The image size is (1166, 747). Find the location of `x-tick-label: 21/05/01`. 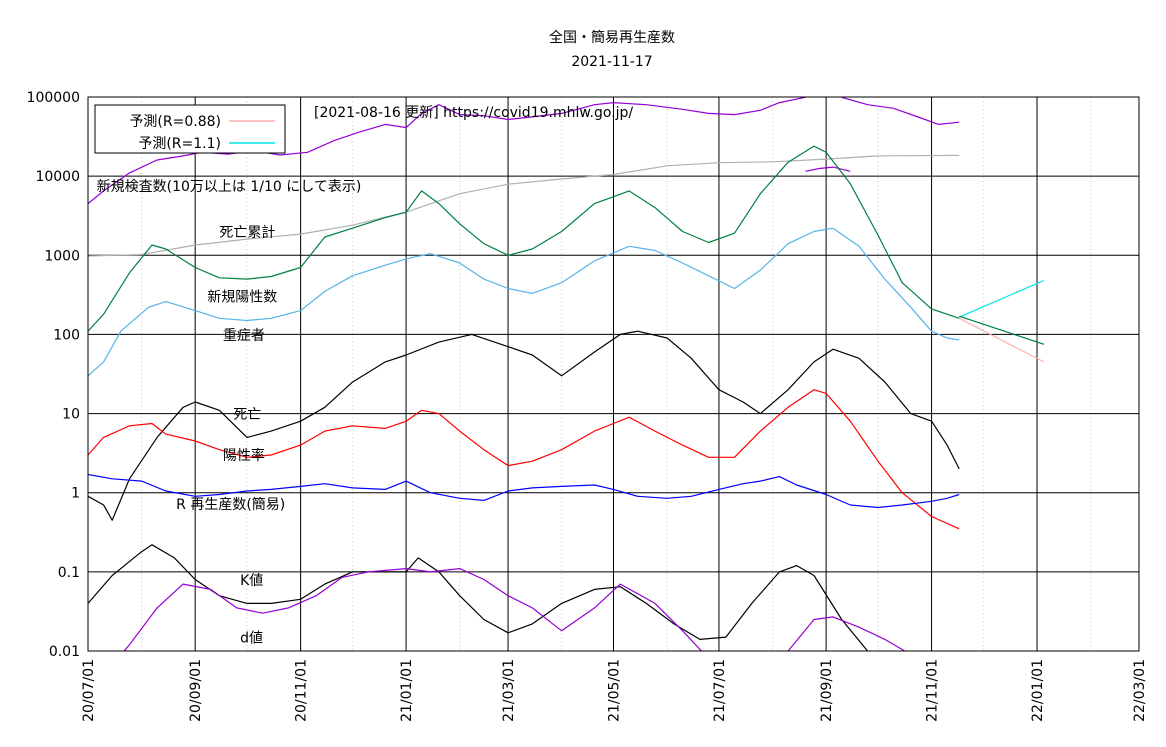

x-tick-label: 21/05/01 is located at coordinates (615, 690).